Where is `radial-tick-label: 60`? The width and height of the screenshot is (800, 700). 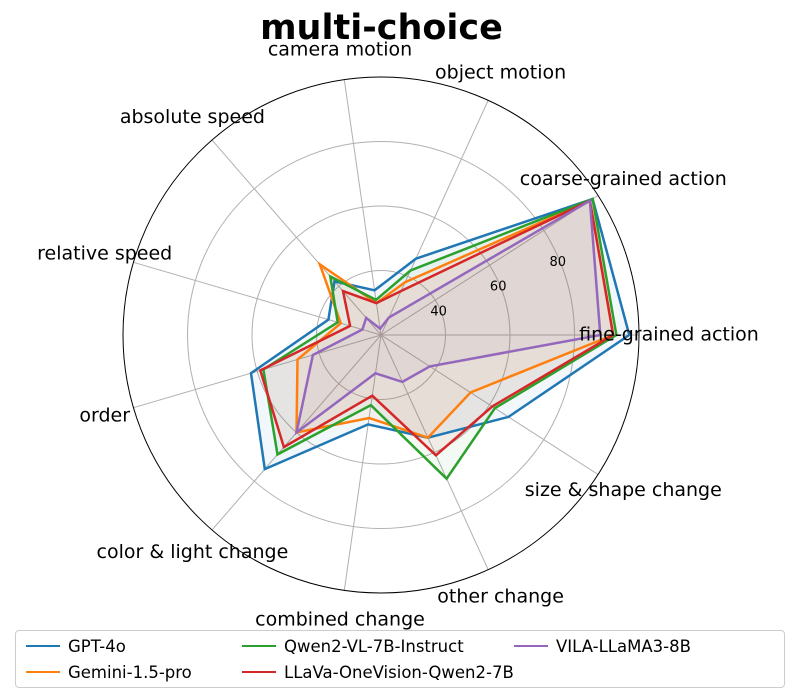
radial-tick-label: 60 is located at coordinates (498, 287).